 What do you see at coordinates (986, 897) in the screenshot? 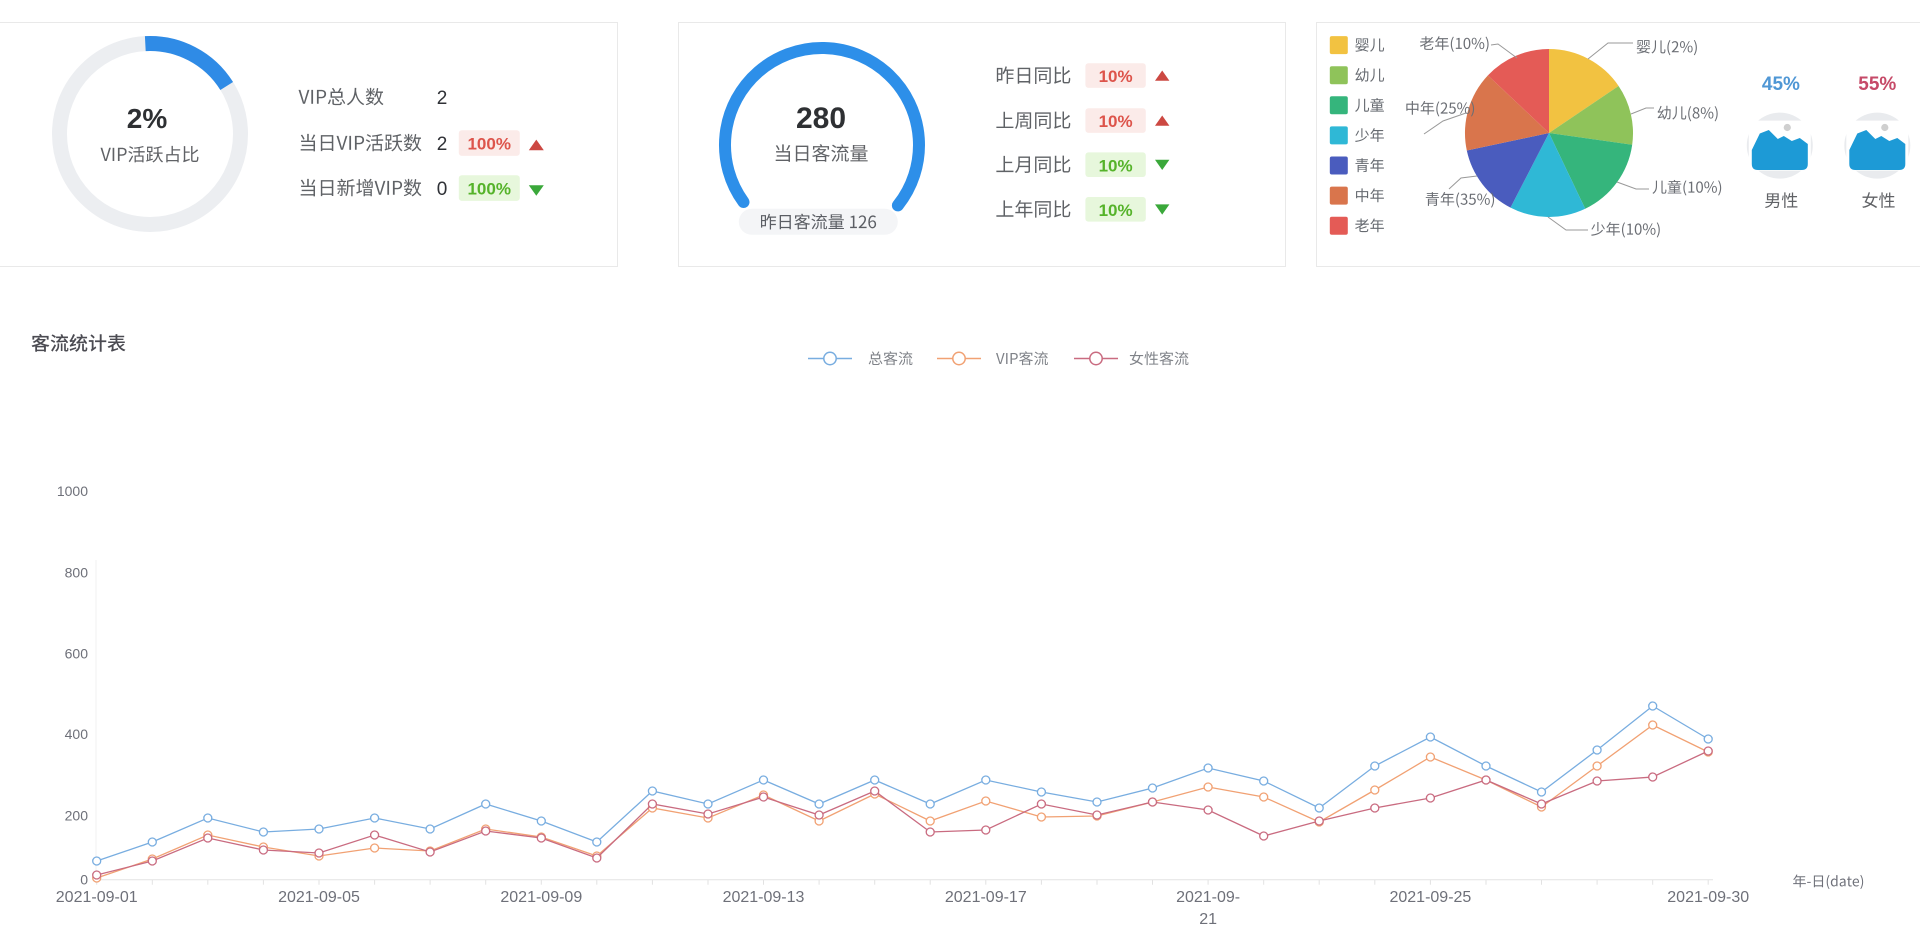
I see `svg-text: 2021-09-17` at bounding box center [986, 897].